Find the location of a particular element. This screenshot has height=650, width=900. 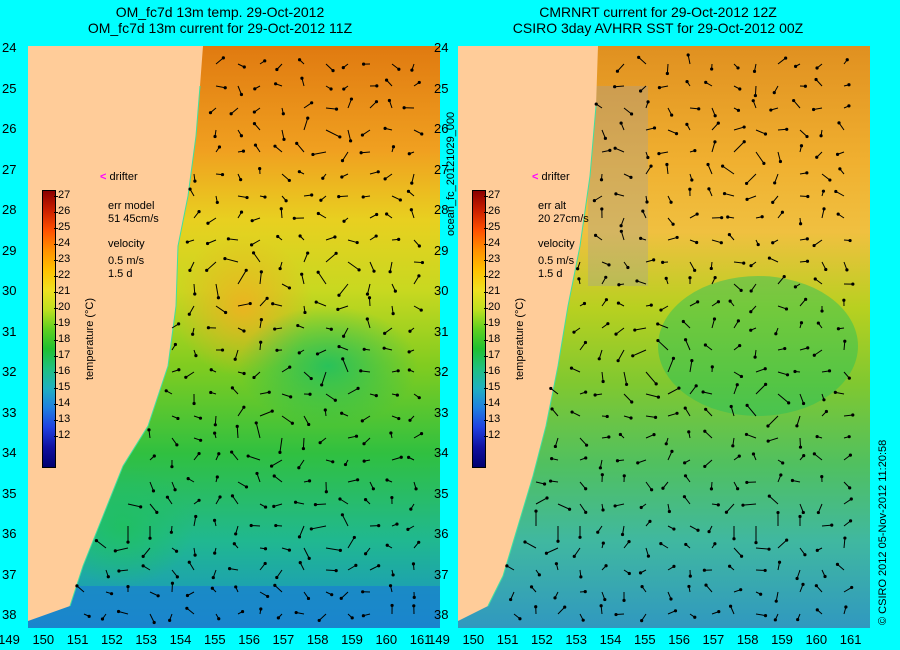

latitude-label: 37 is located at coordinates (441, 574).